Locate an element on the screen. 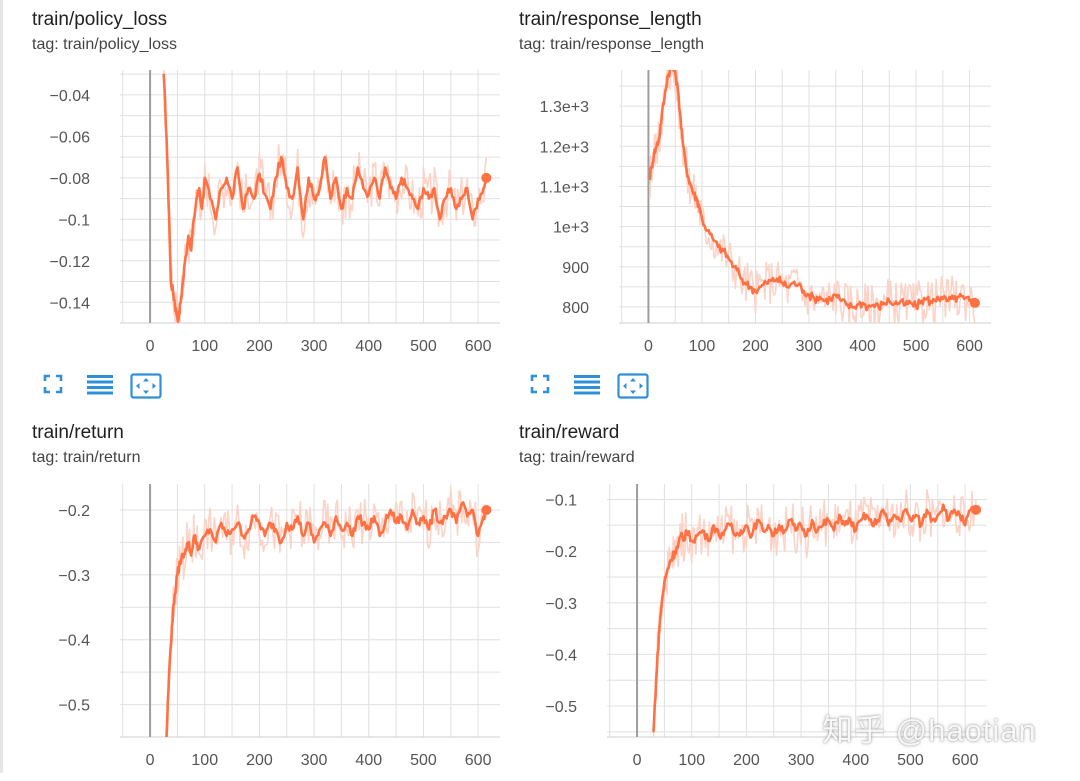 The image size is (1080, 781). y-tick-label: −0.12 is located at coordinates (70, 262).